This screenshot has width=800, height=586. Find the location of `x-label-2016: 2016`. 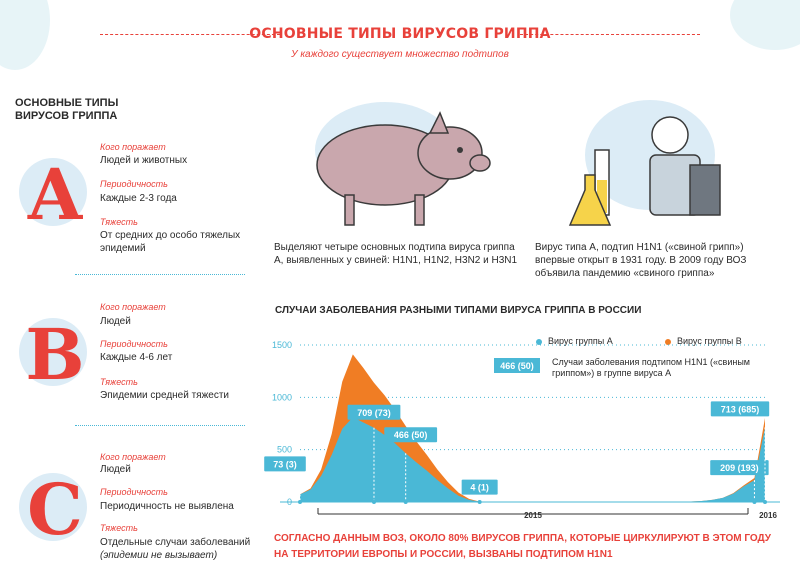

x-label-2016: 2016 is located at coordinates (768, 515).